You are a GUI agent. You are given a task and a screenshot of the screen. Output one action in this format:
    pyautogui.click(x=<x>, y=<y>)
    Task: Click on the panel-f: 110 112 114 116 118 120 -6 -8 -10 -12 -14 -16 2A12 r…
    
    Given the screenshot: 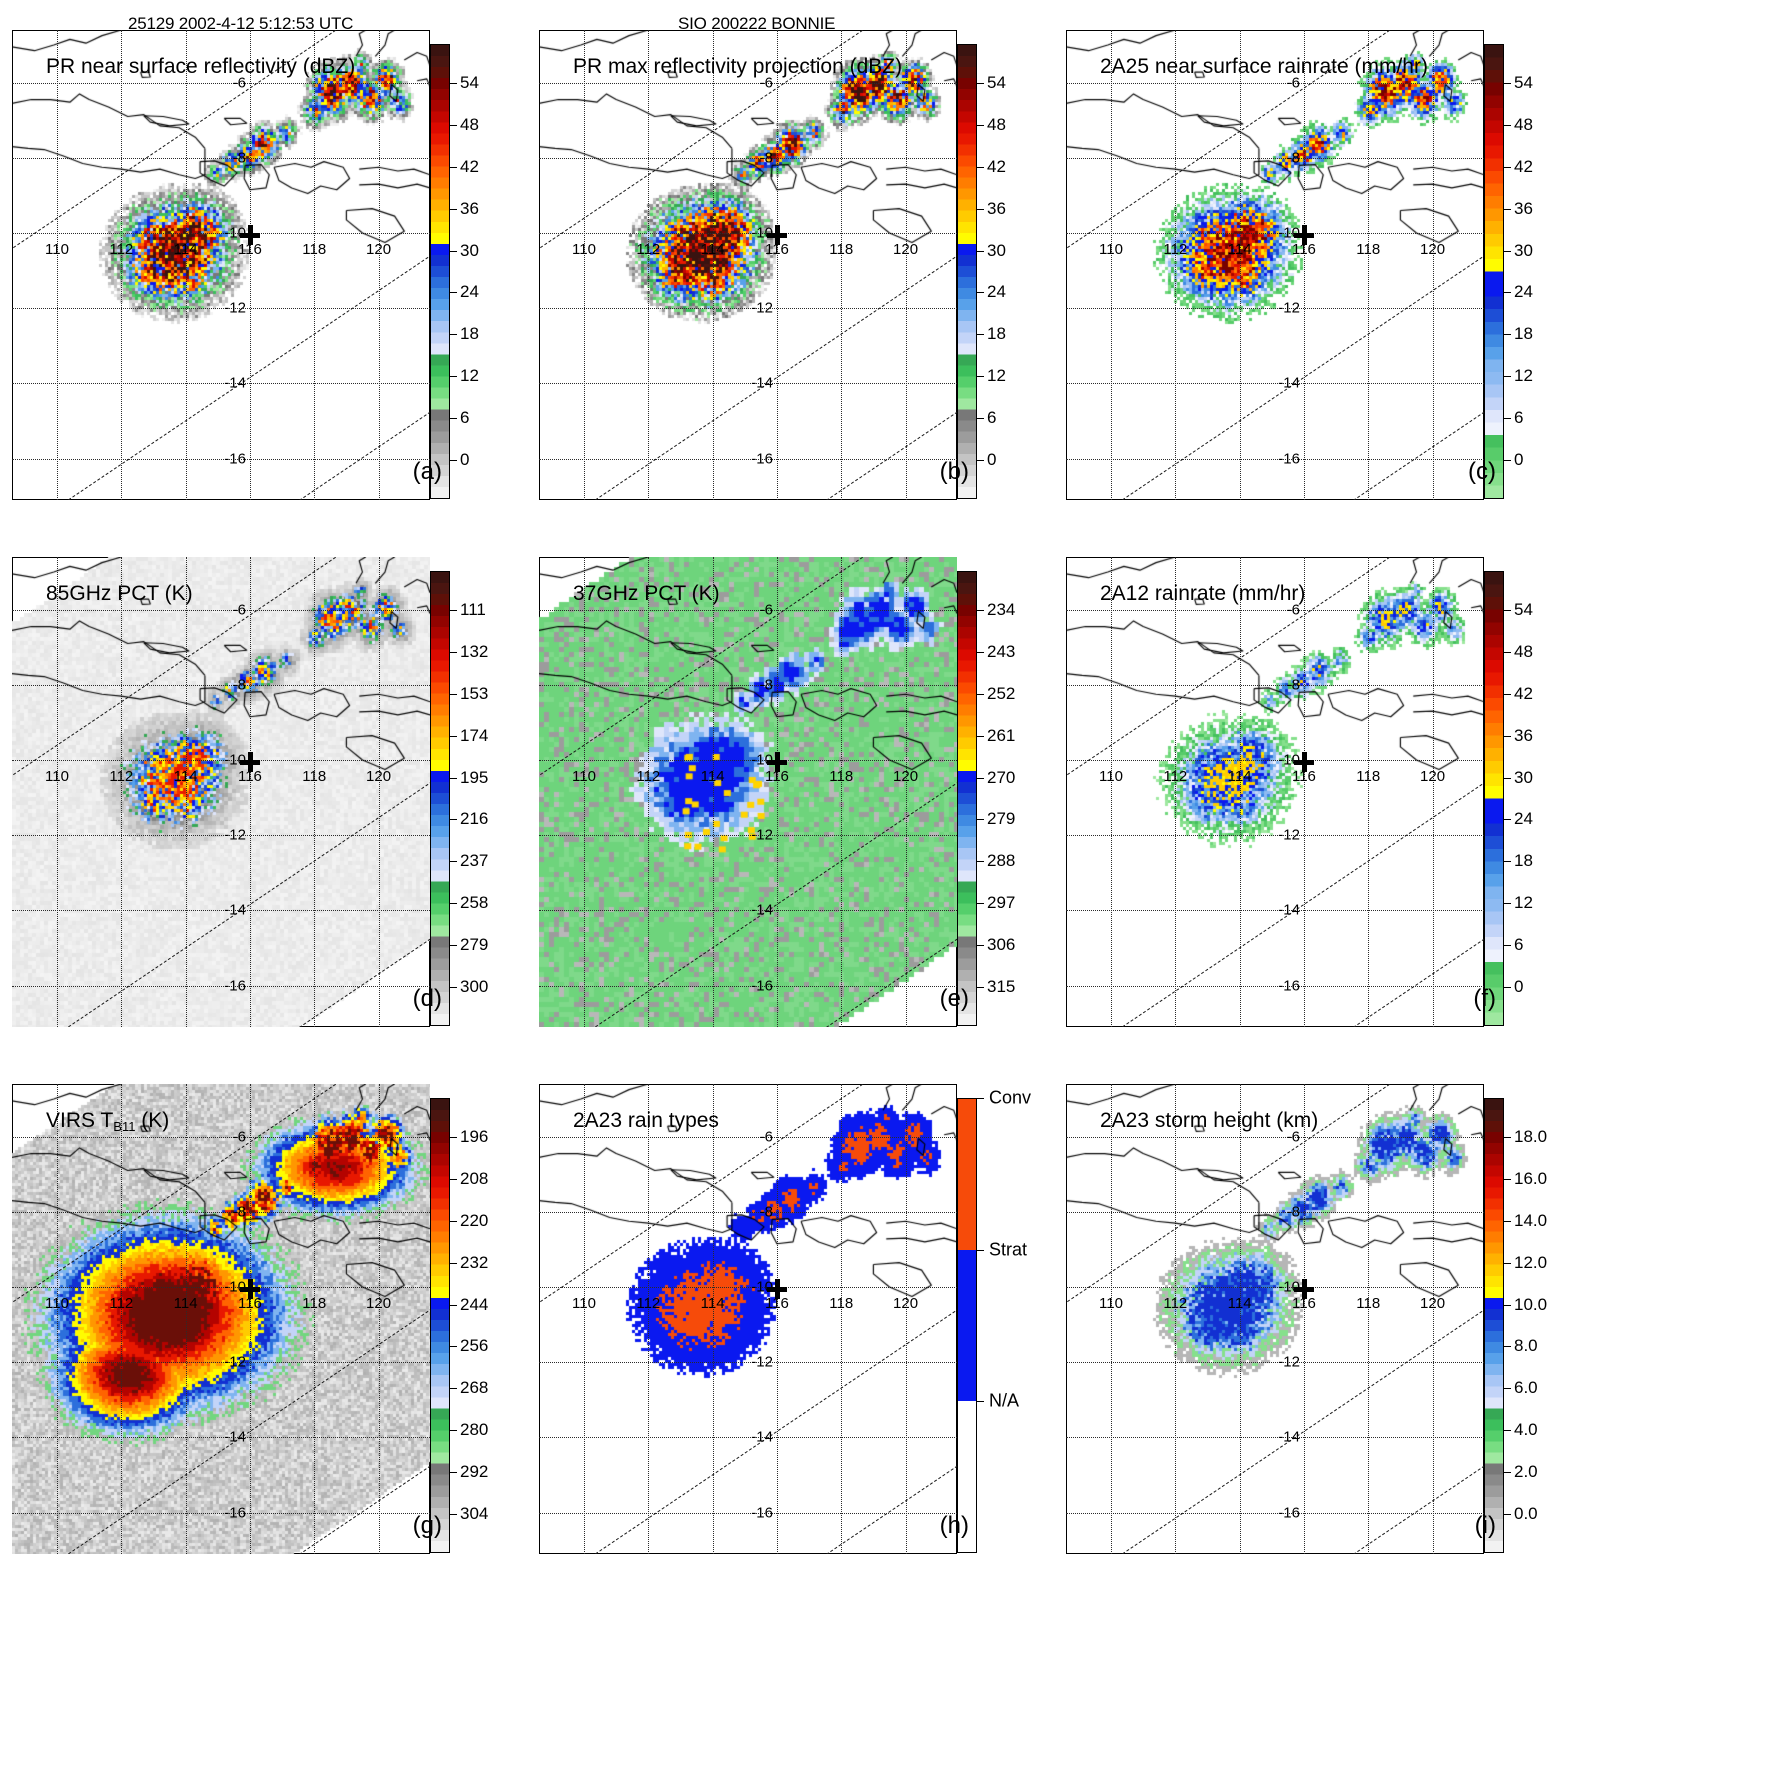 What is the action you would take?
    pyautogui.click(x=1301, y=792)
    